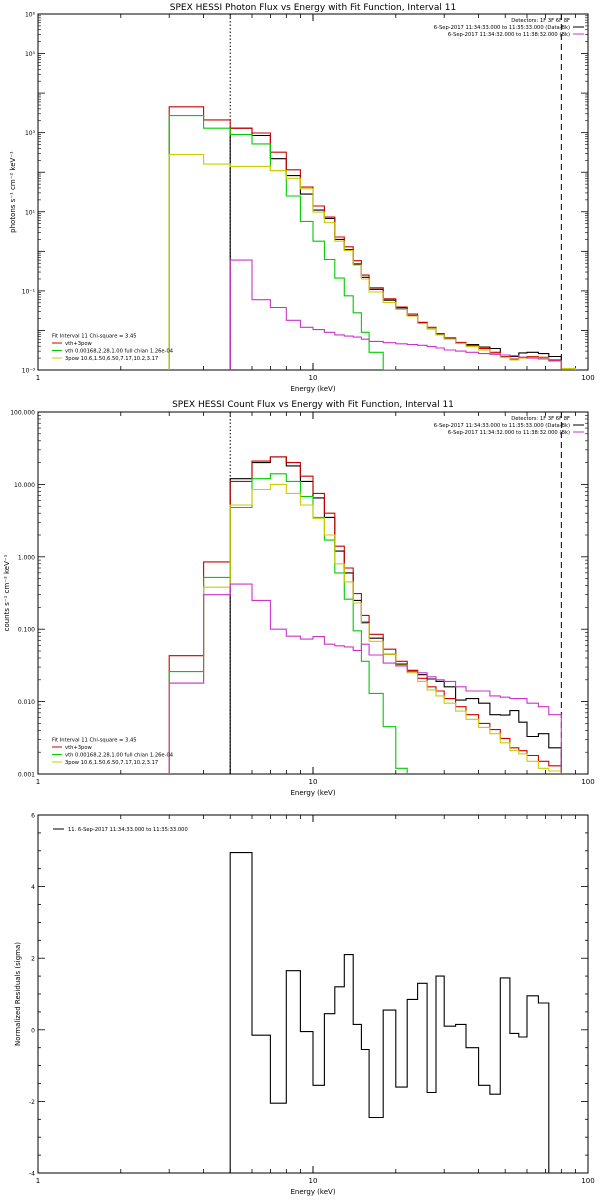 This screenshot has height=1200, width=600. What do you see at coordinates (395, 314) in the screenshot?
I see `photon-flux-series-bk` at bounding box center [395, 314].